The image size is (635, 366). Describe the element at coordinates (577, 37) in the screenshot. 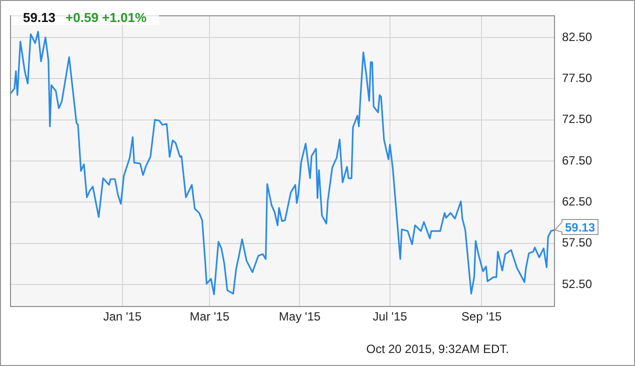

I see `y-tick-label: 82.50` at that location.